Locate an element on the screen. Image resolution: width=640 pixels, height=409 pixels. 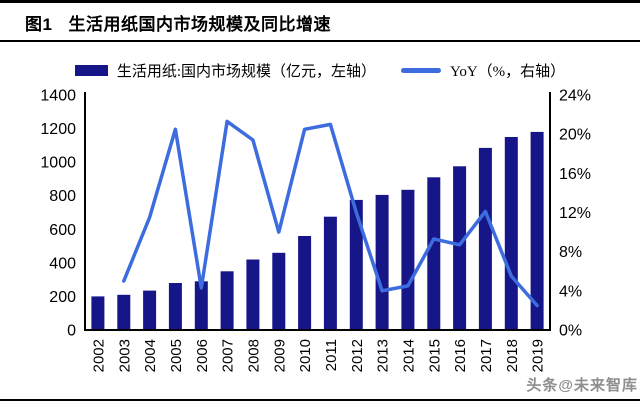
left-axis-tick-label: 200 is located at coordinates (62, 297).